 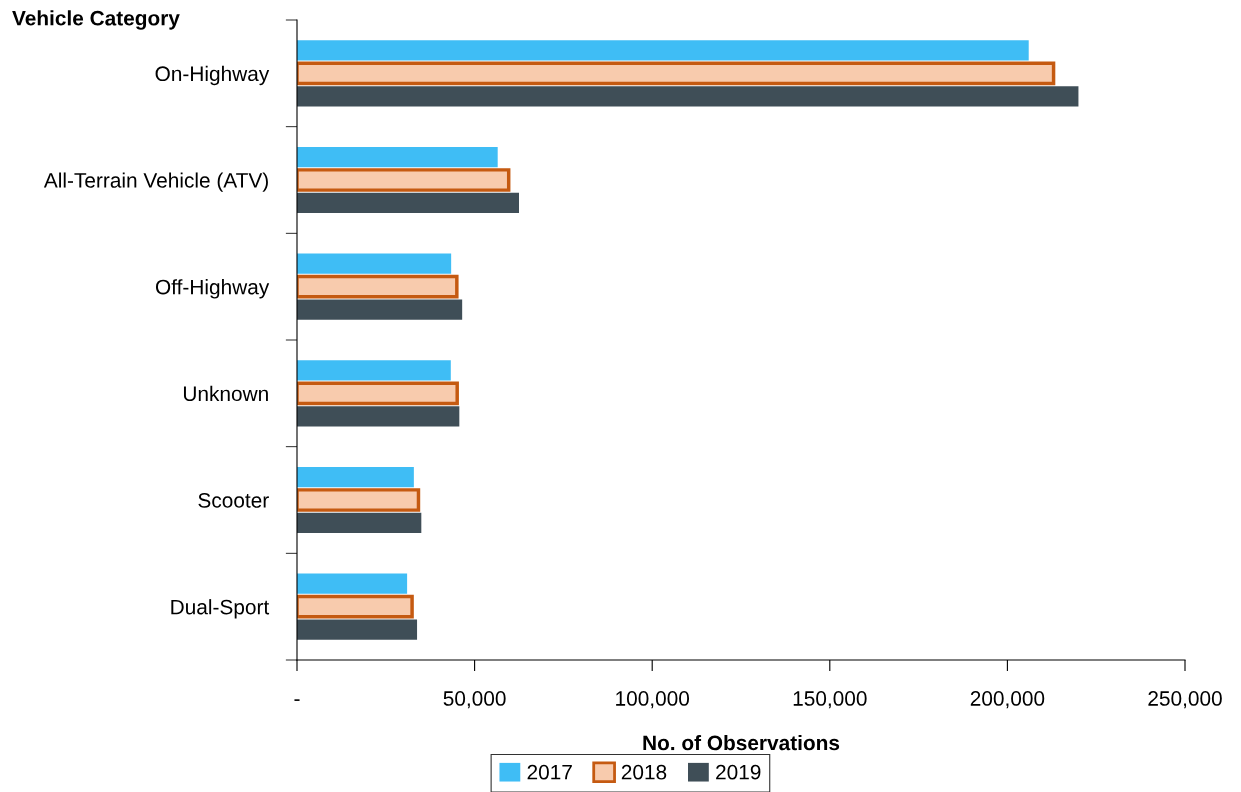 What do you see at coordinates (233, 500) in the screenshot?
I see `y-tick-label: Scooter` at bounding box center [233, 500].